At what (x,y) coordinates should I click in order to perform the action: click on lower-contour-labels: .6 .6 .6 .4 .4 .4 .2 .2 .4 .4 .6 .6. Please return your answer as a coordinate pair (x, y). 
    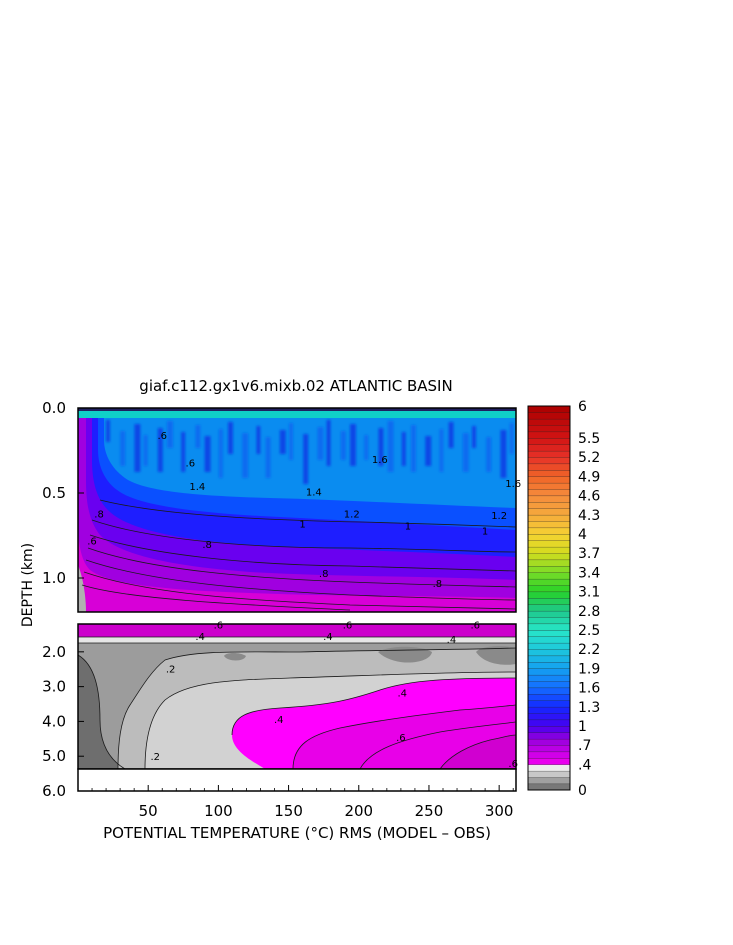
    Looking at the image, I should click on (334, 695).